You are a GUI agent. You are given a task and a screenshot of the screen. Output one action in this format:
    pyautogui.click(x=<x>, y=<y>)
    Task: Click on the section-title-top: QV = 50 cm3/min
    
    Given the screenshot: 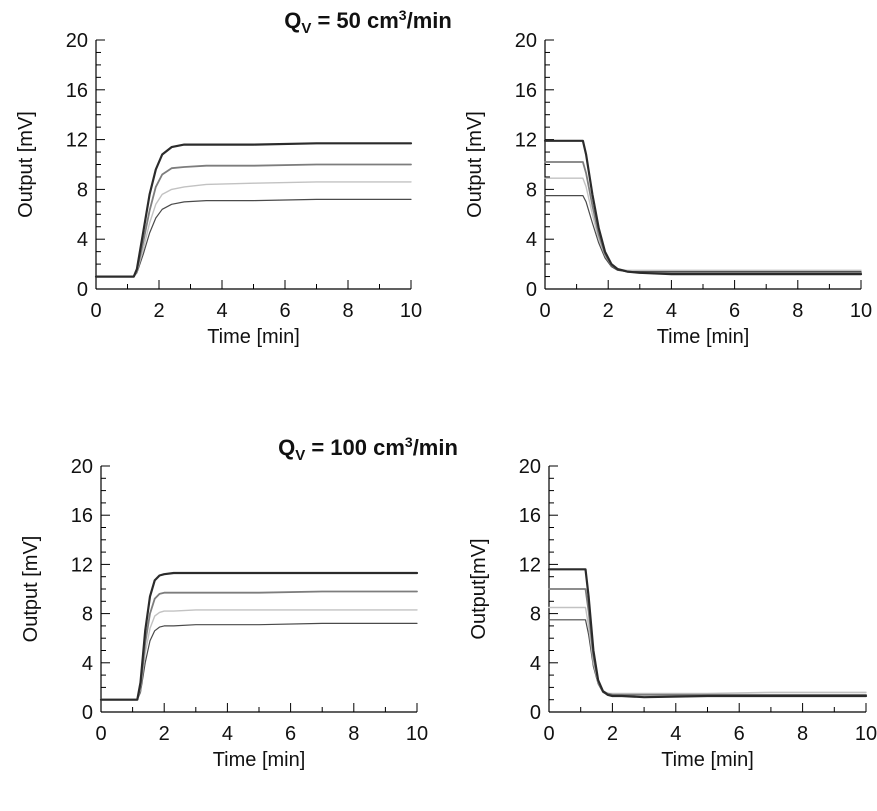 What is the action you would take?
    pyautogui.click(x=368, y=22)
    